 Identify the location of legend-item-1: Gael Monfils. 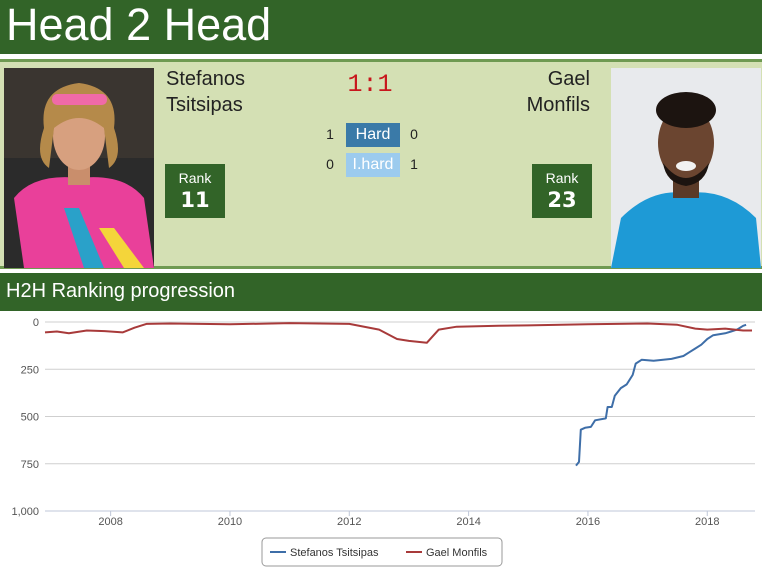
(457, 553).